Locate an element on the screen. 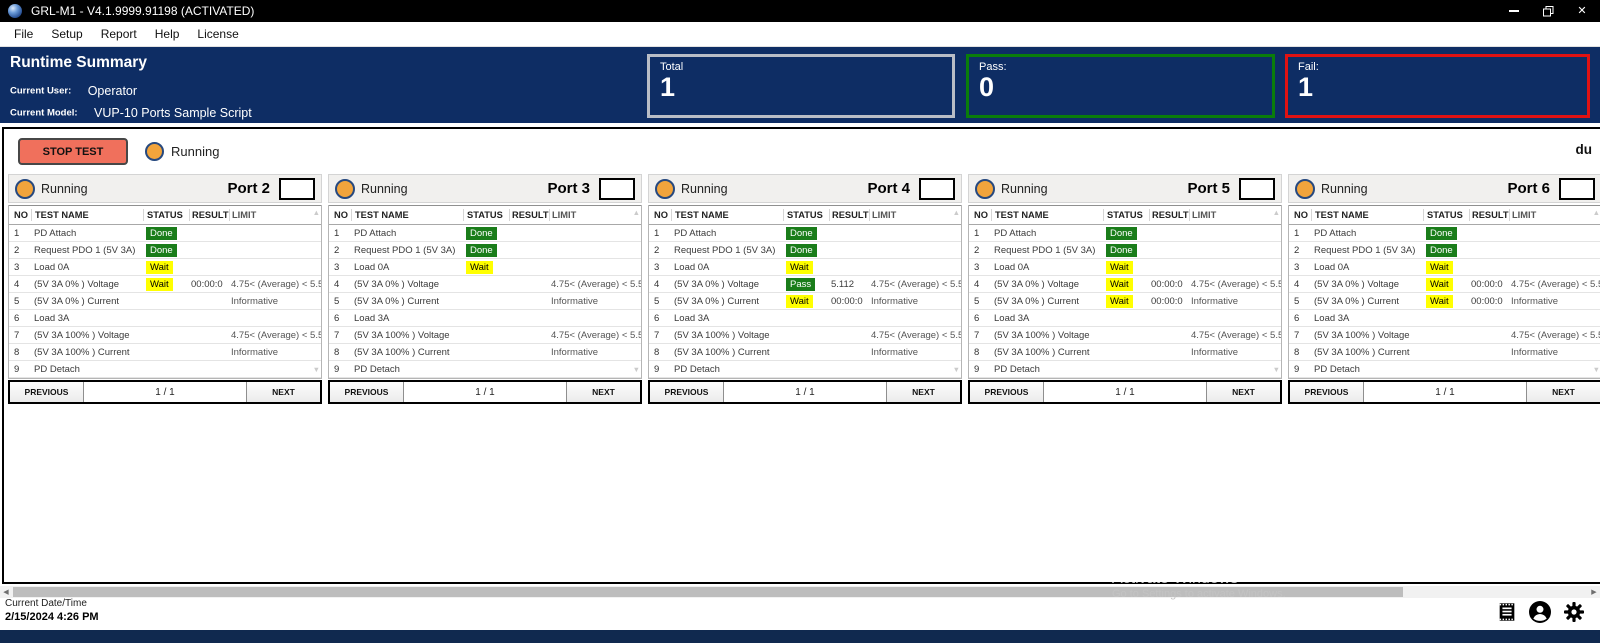 The width and height of the screenshot is (1600, 643). menu-setup: Setup is located at coordinates (67, 34).